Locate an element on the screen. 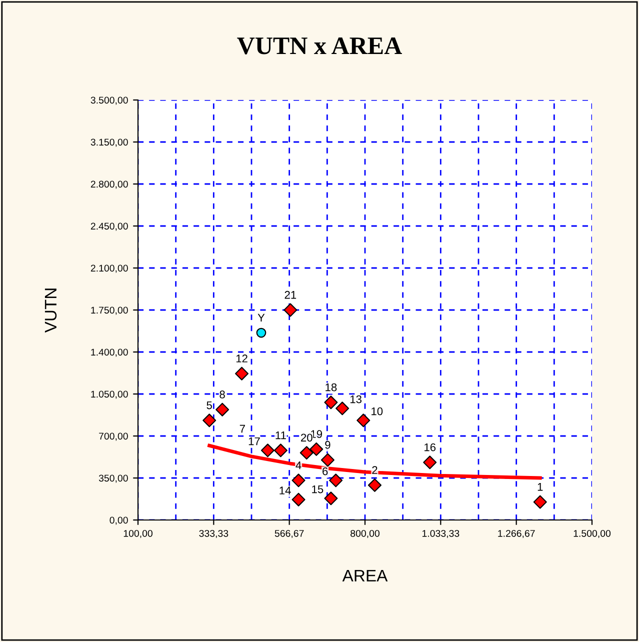 Image resolution: width=639 pixels, height=642 pixels. y-tick-label: 350,00 is located at coordinates (113, 478).